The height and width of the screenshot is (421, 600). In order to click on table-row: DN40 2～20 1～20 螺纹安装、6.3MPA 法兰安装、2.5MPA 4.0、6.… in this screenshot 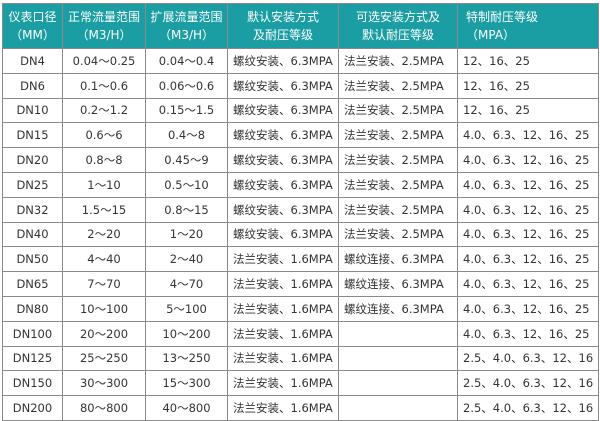, I will do `click(300, 234)`.